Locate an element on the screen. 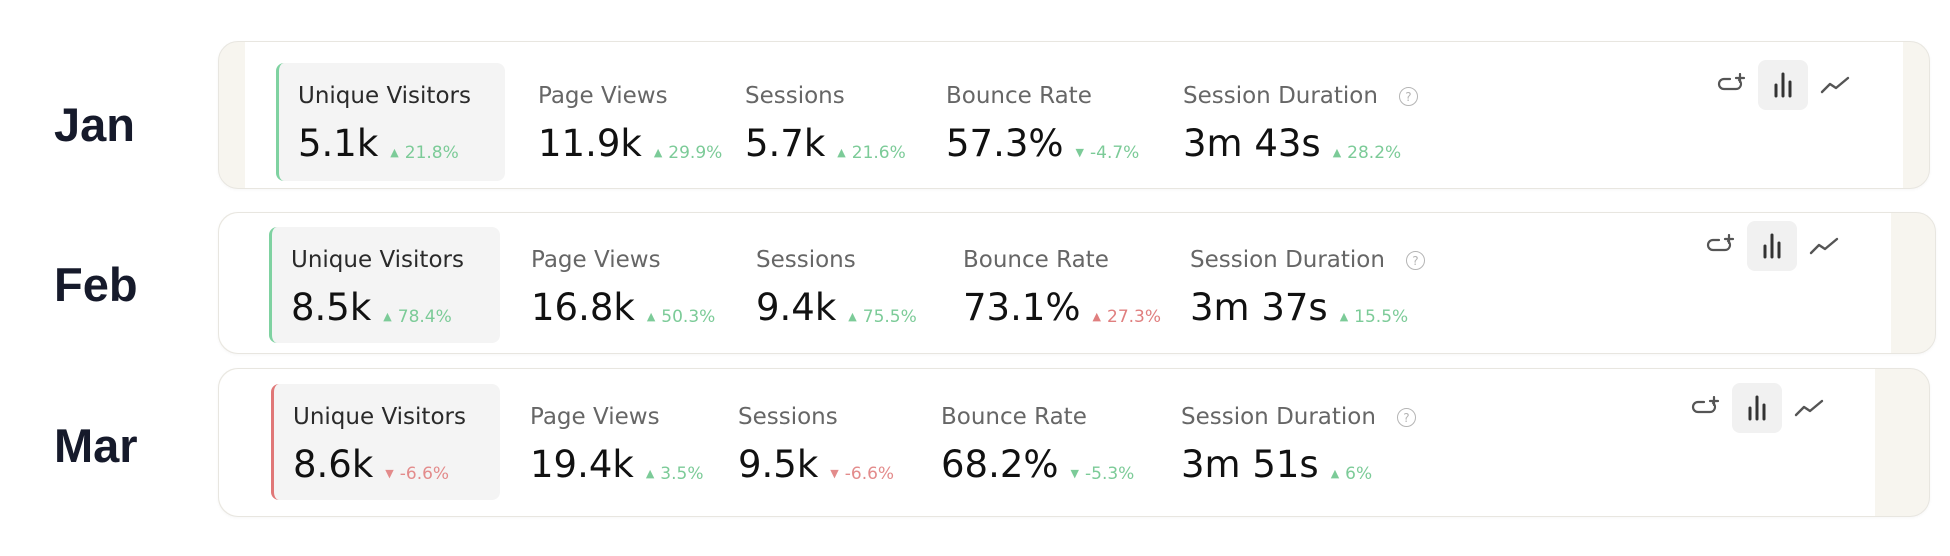 The height and width of the screenshot is (556, 1950). metric-bounce-rate: Bounce Rate 68.2% ▼ -5.3% is located at coordinates (1037, 443).